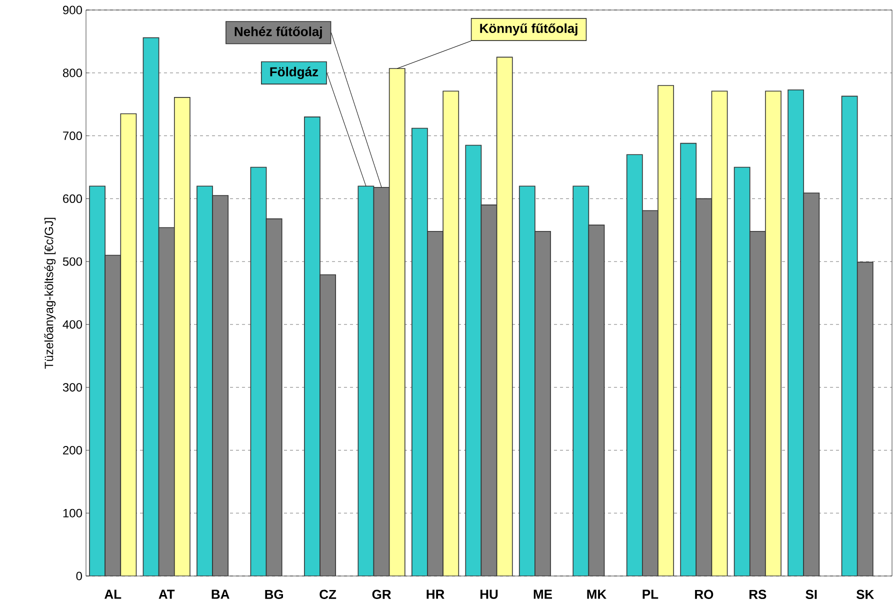  I want to click on x-tick-label: CZ, so click(328, 595).